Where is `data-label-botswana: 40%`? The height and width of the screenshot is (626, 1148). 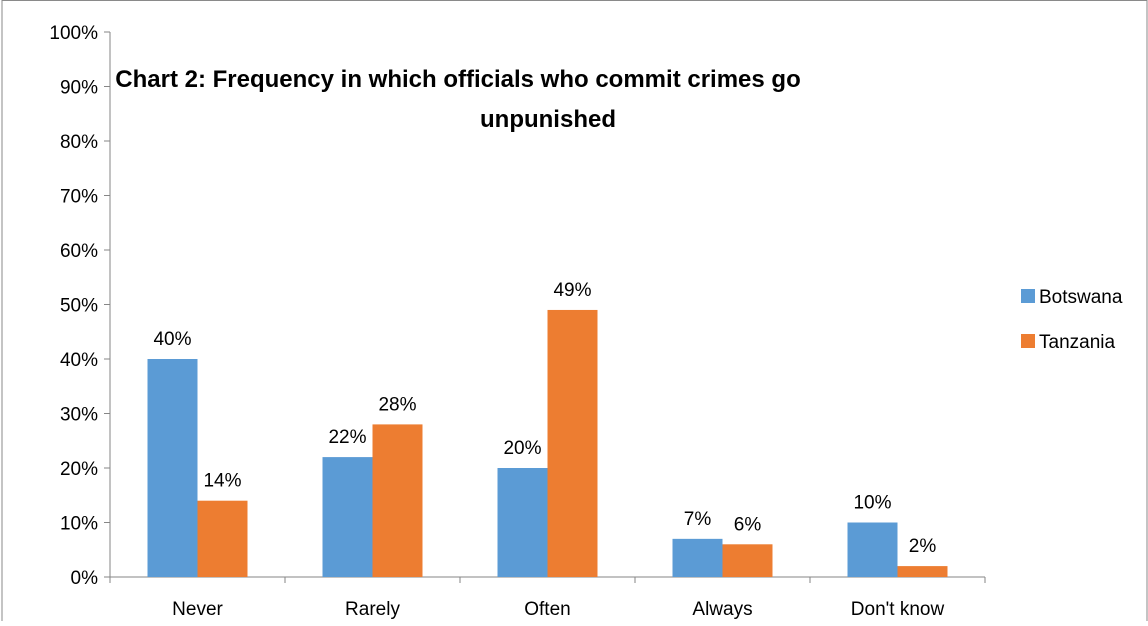 data-label-botswana: 40% is located at coordinates (172, 339).